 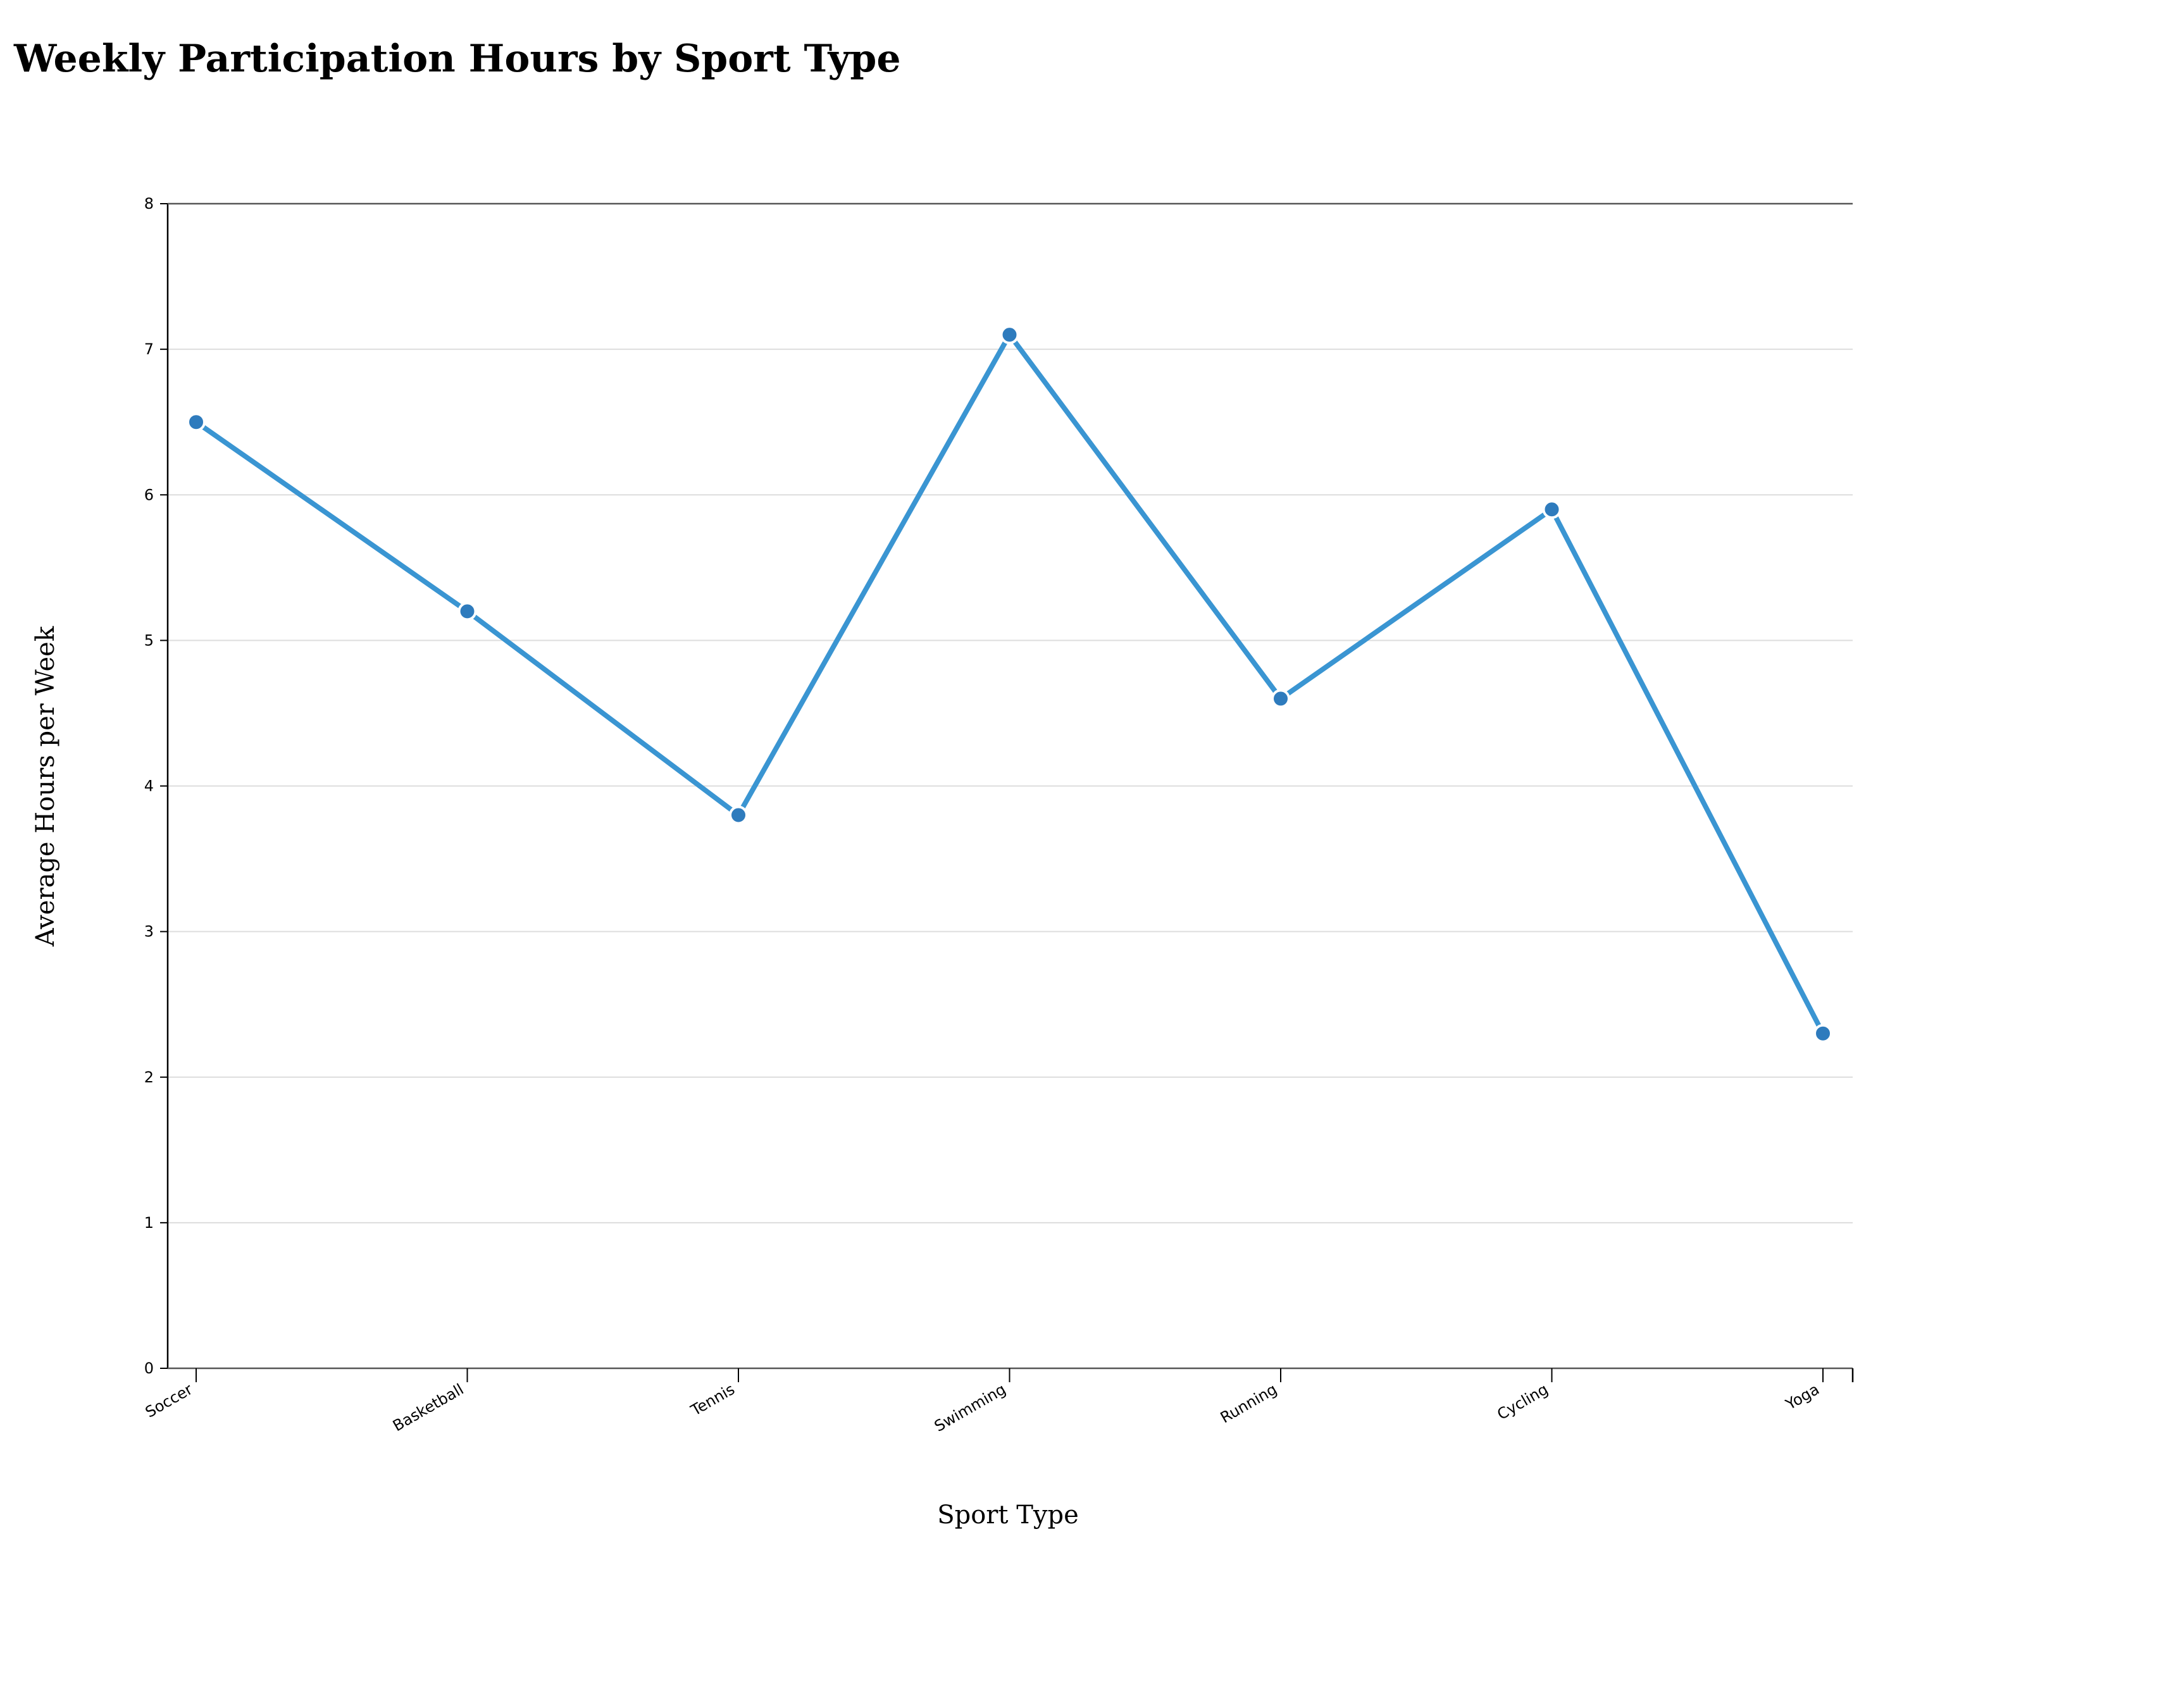 What do you see at coordinates (149, 932) in the screenshot?
I see `y-tick-label: 3` at bounding box center [149, 932].